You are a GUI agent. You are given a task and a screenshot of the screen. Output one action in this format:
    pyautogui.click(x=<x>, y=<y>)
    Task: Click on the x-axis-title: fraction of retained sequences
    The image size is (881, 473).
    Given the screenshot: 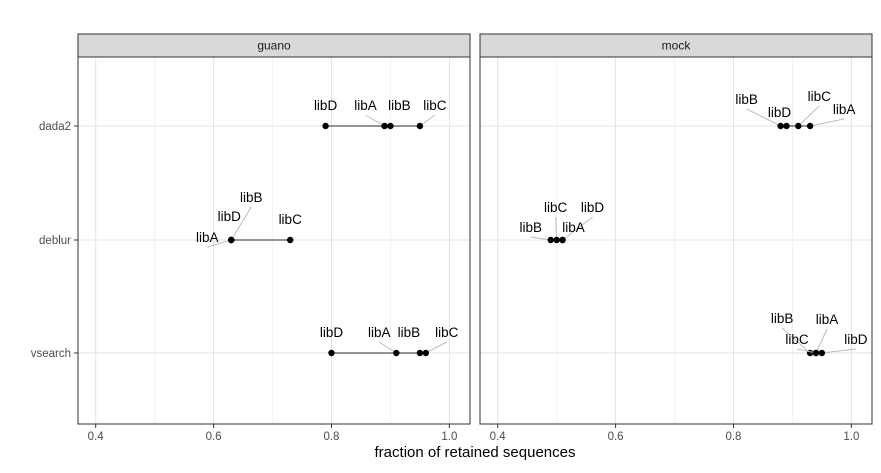 What is the action you would take?
    pyautogui.click(x=475, y=452)
    